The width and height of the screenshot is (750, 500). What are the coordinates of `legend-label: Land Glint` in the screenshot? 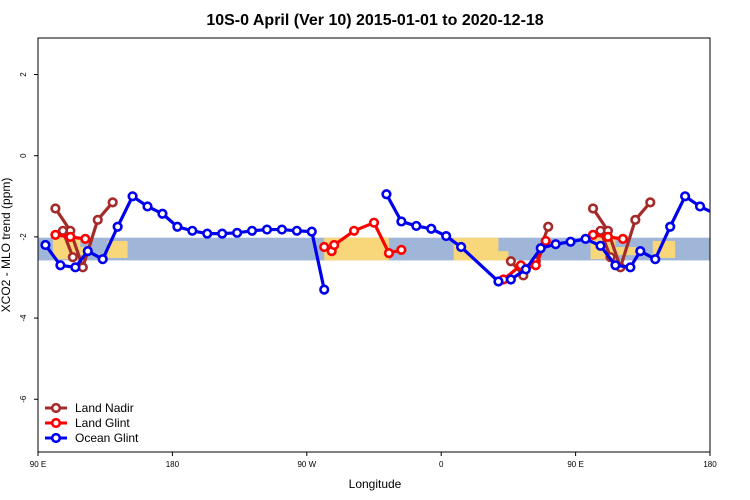 It's located at (102, 423).